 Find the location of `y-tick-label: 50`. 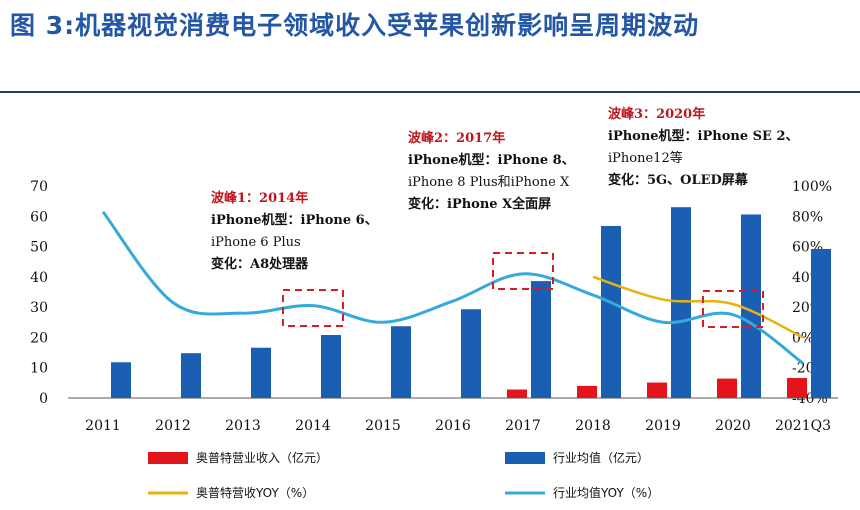

y-tick-label: 50 is located at coordinates (39, 248).